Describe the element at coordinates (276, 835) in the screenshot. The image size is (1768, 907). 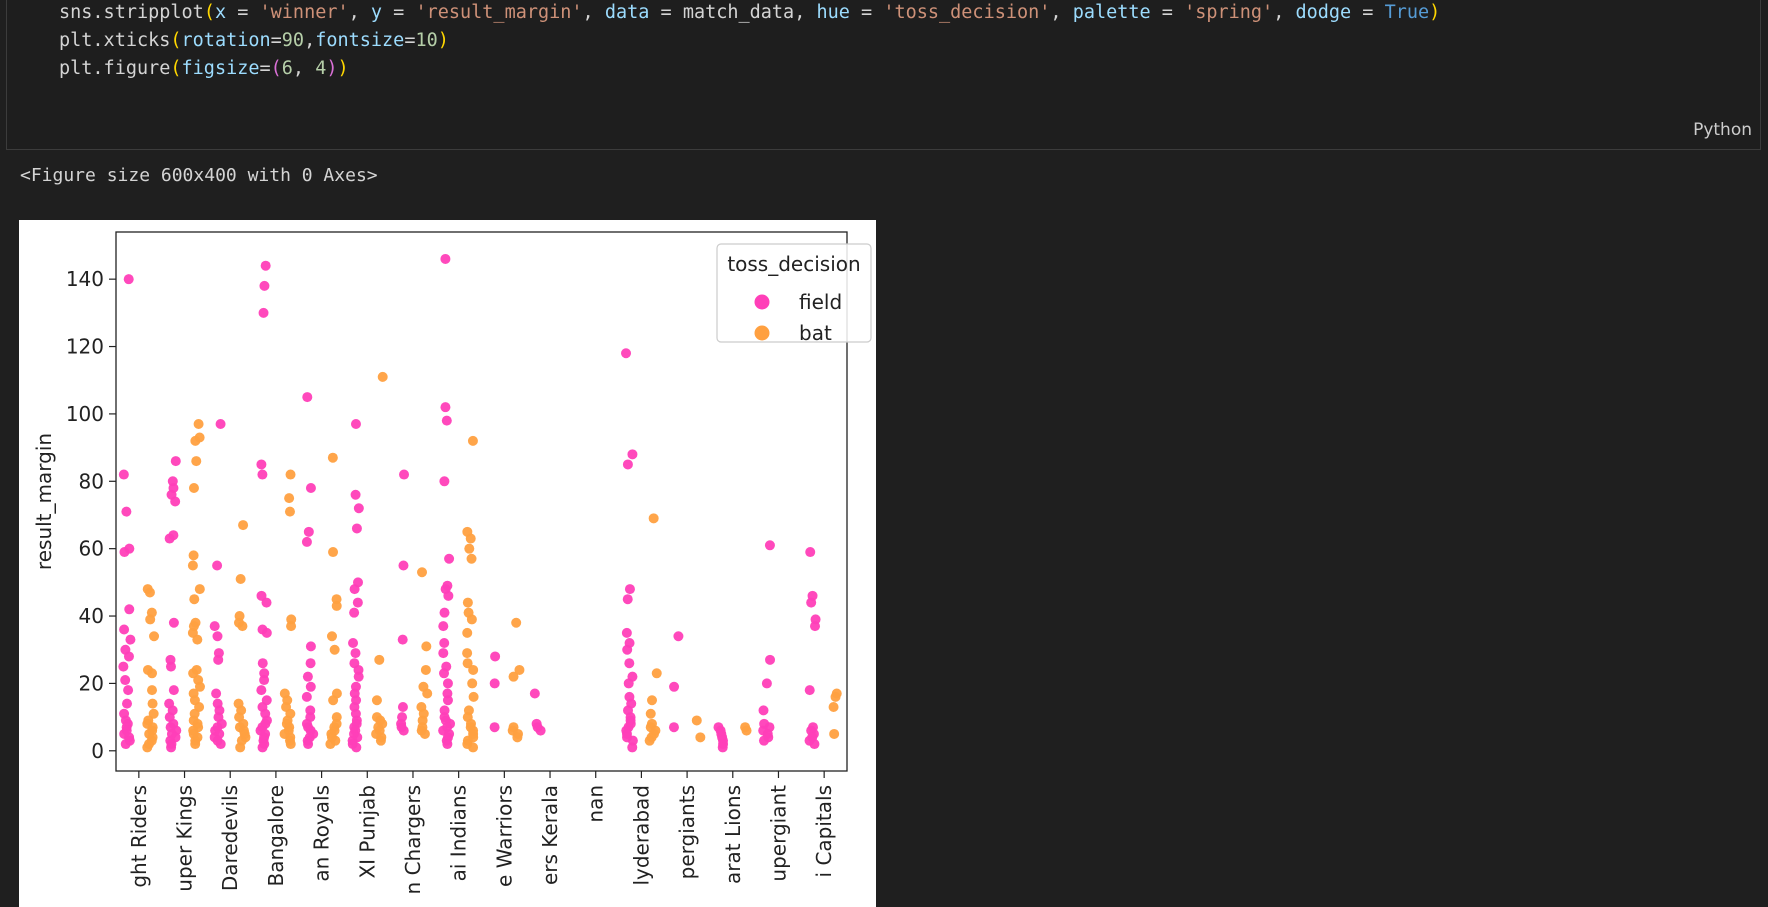
I see `x-tick-label: Bangalore` at that location.